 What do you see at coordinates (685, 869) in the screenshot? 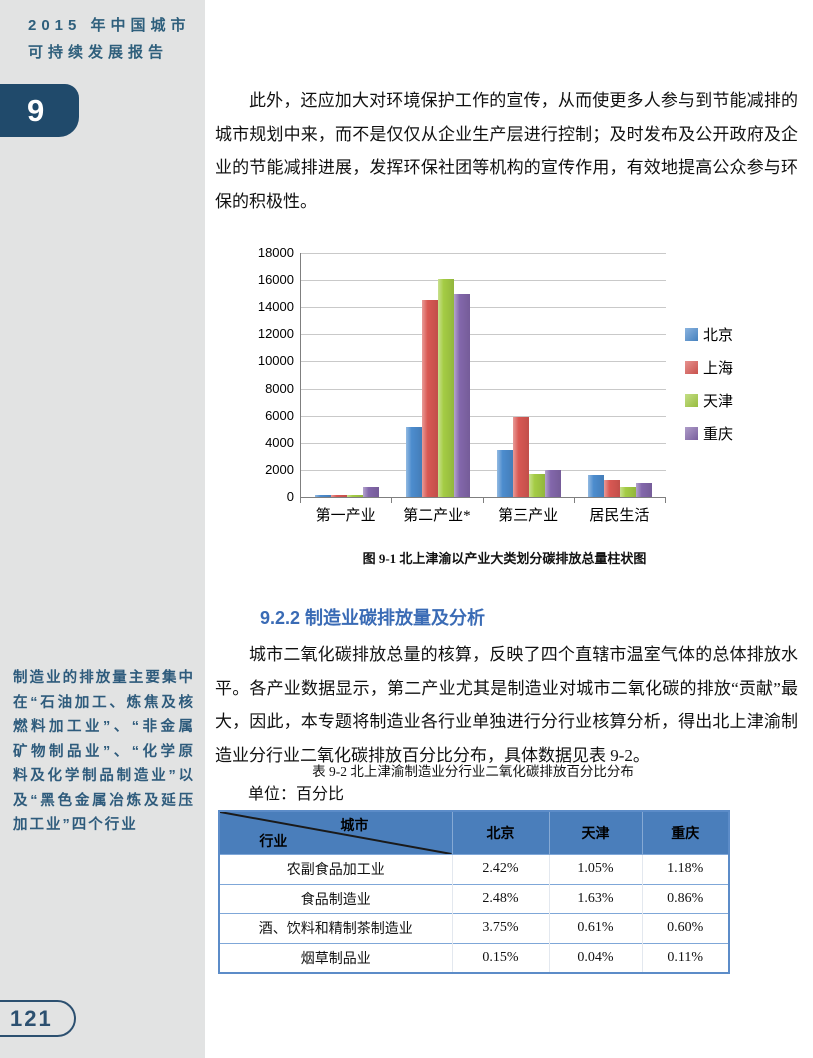
I see `cell-value: 1.18%` at bounding box center [685, 869].